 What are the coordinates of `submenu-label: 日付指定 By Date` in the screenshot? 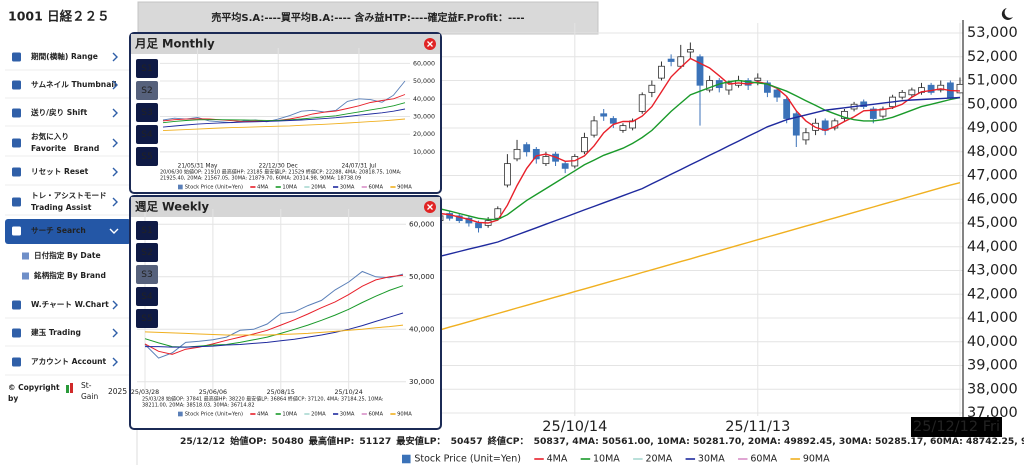 It's located at (67, 255).